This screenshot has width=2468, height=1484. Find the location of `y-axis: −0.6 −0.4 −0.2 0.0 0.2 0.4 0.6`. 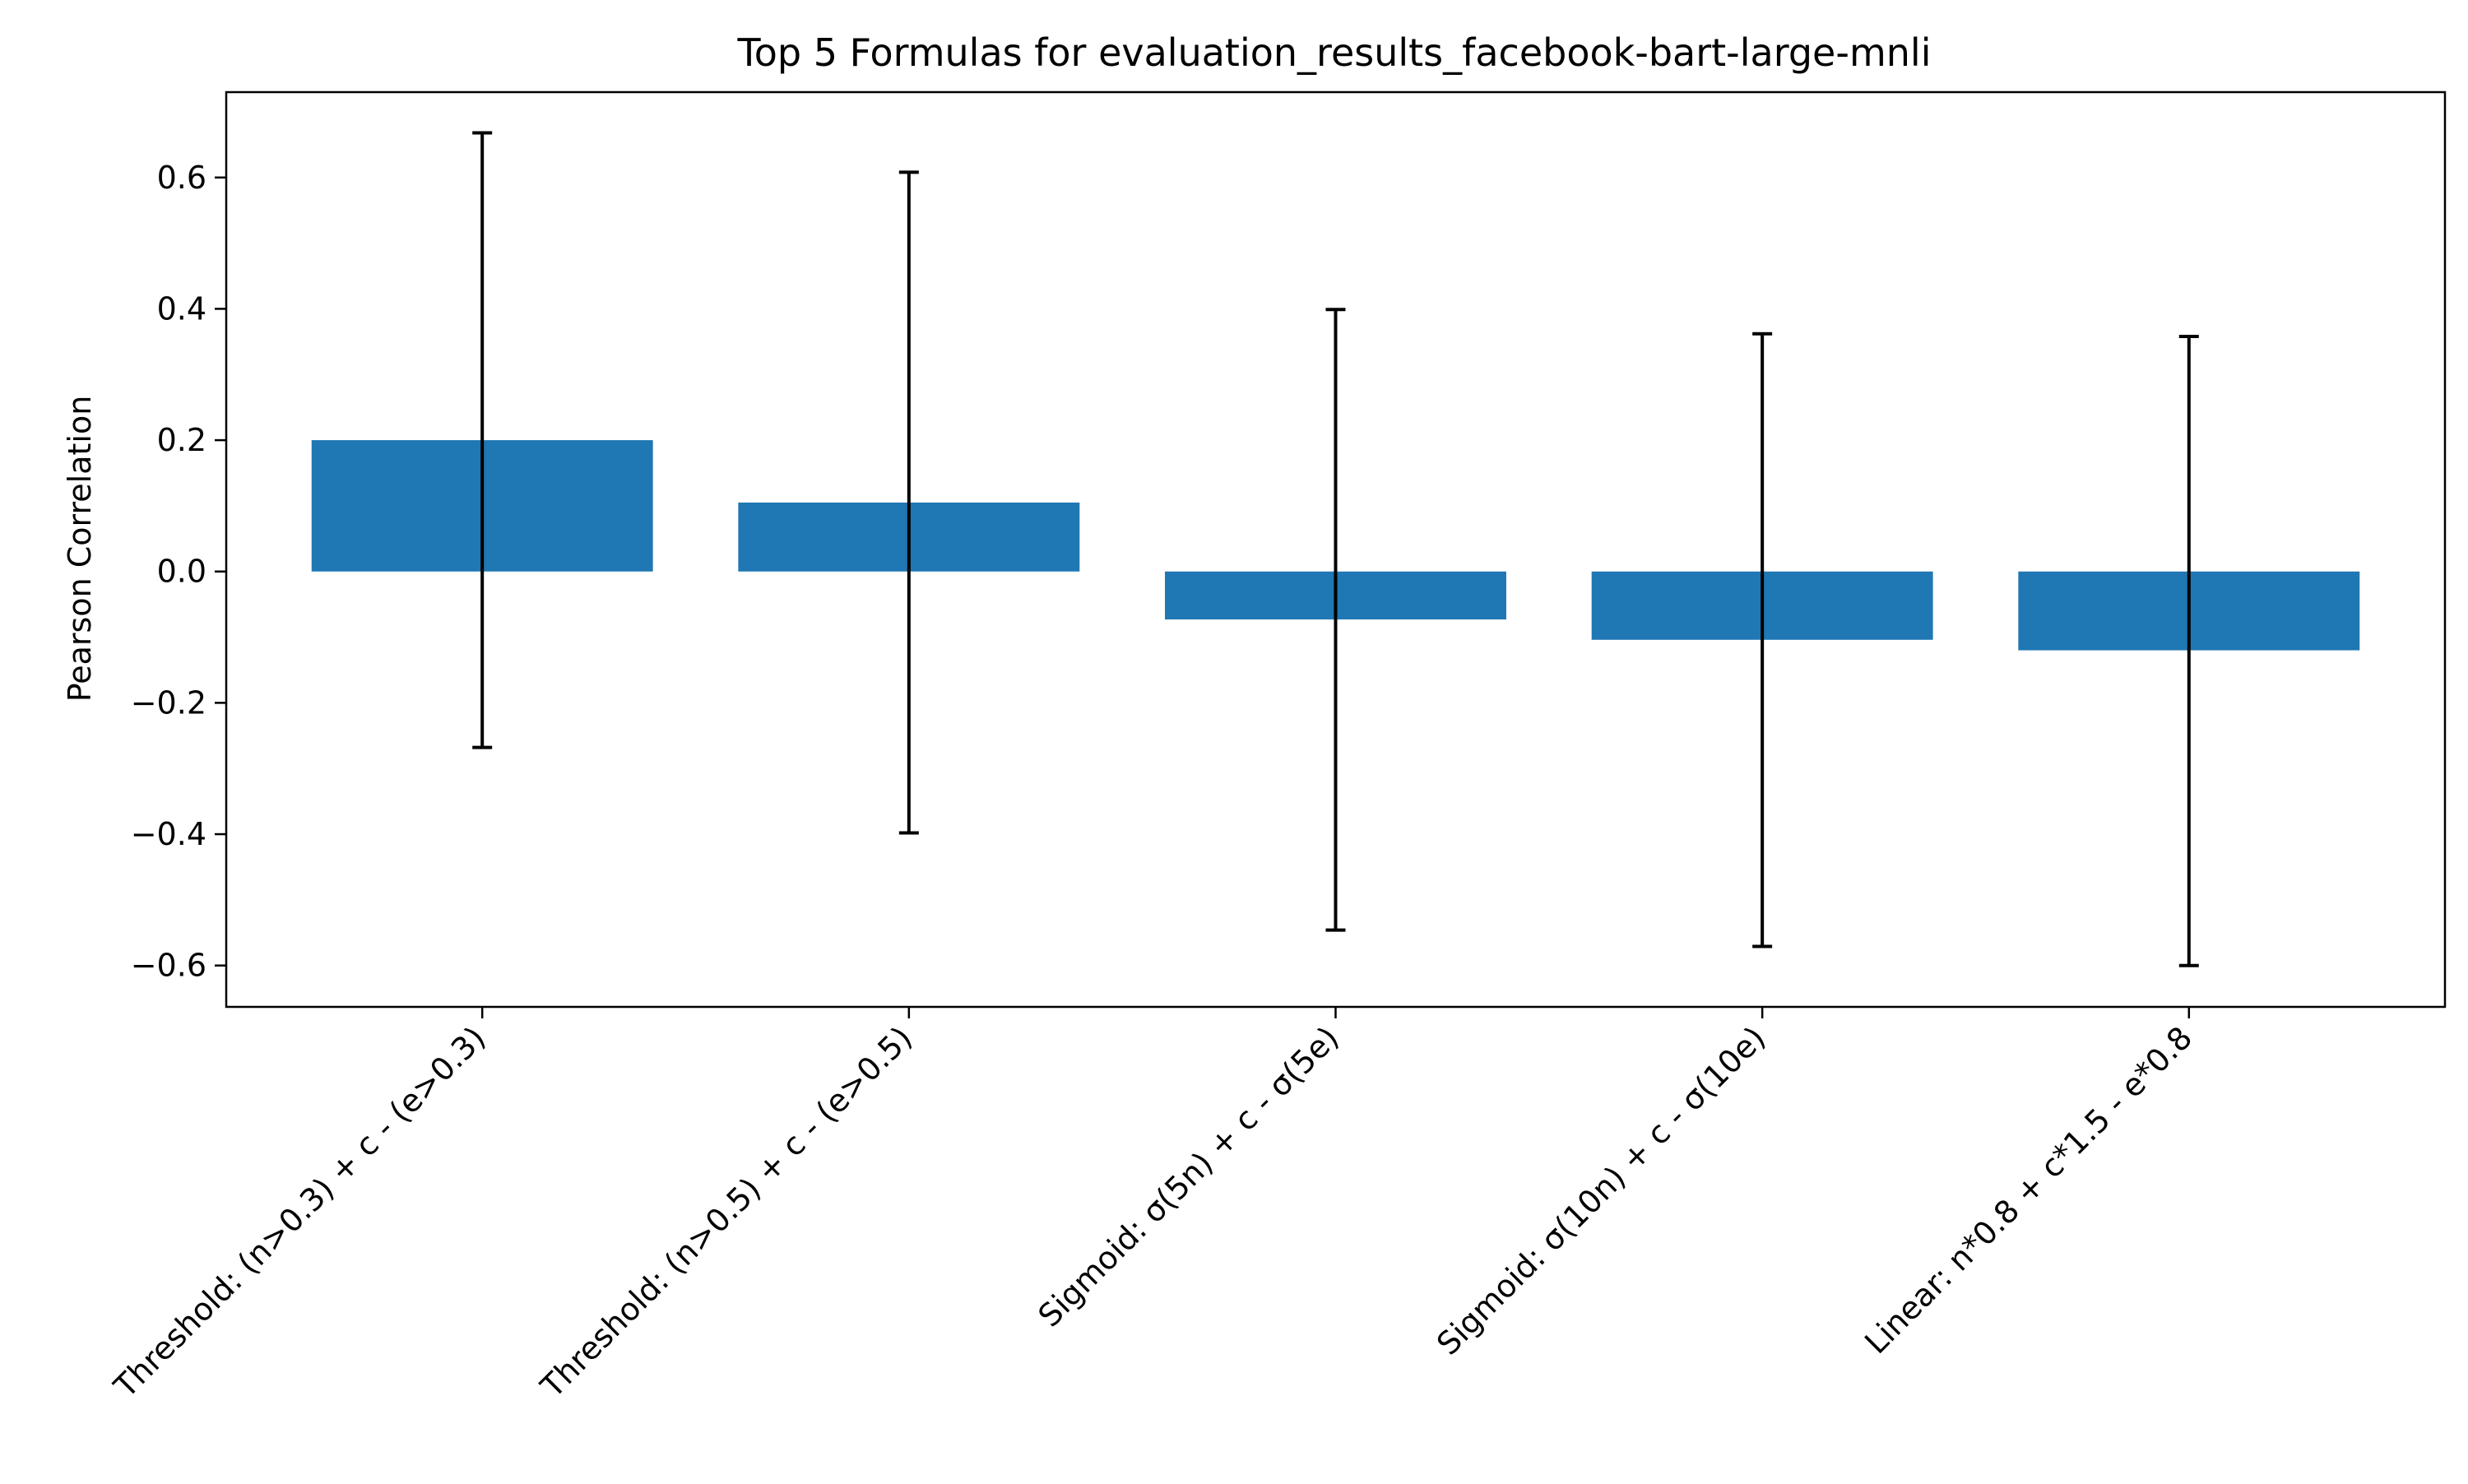

y-axis: −0.6 −0.4 −0.2 0.0 0.2 0.4 0.6 is located at coordinates (178, 572).